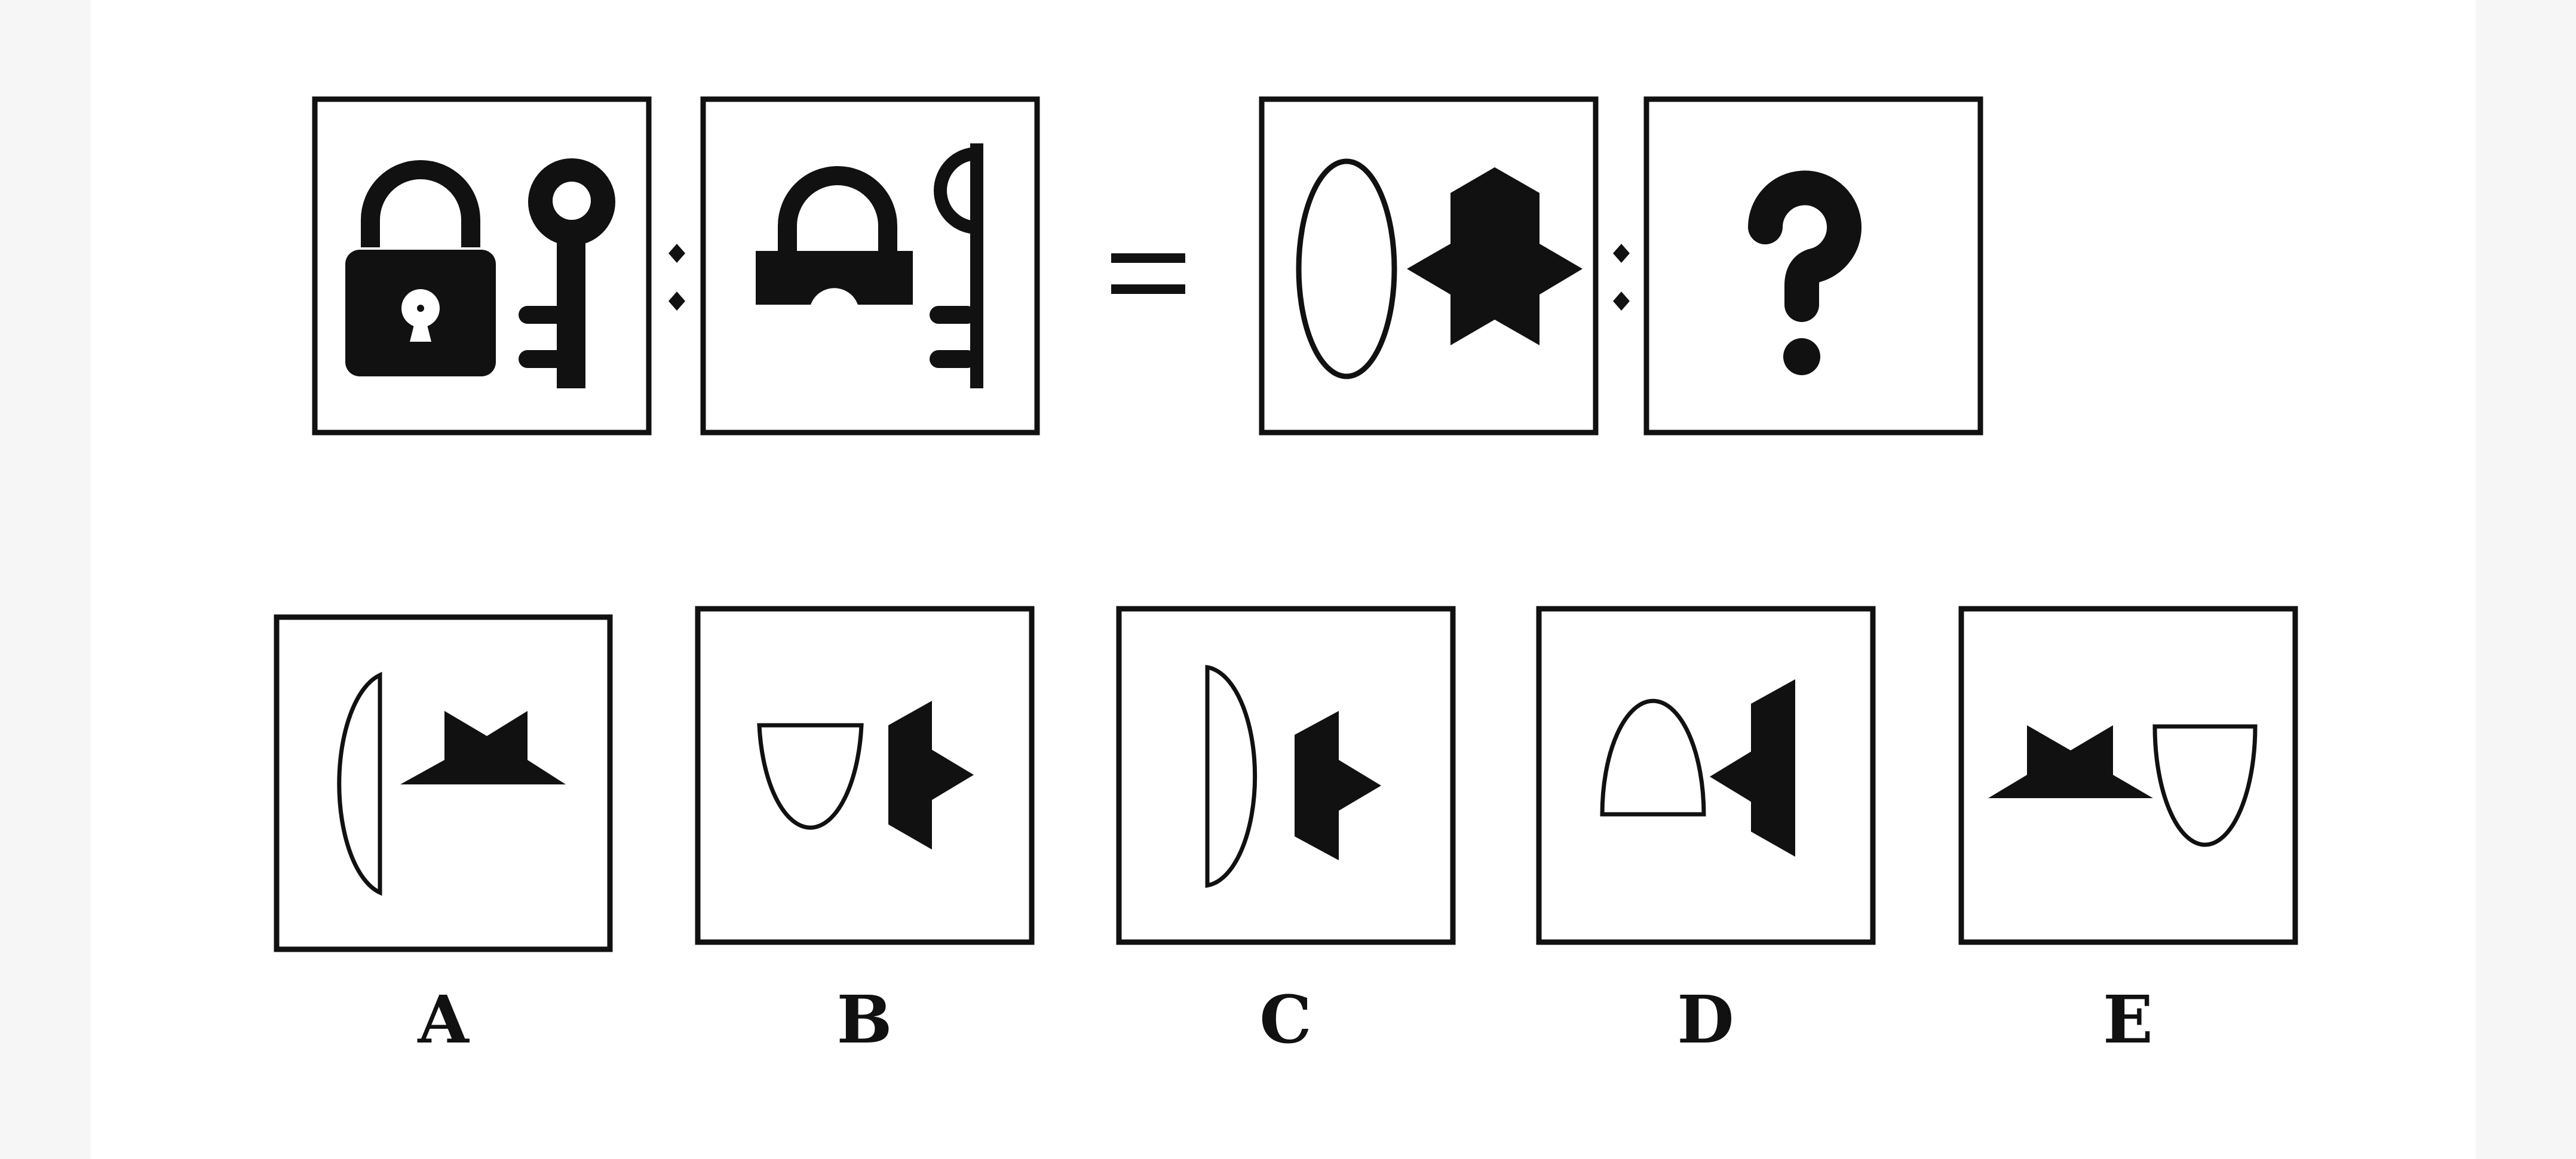 The image size is (2576, 1159). I want to click on key-icon, so click(567, 273).